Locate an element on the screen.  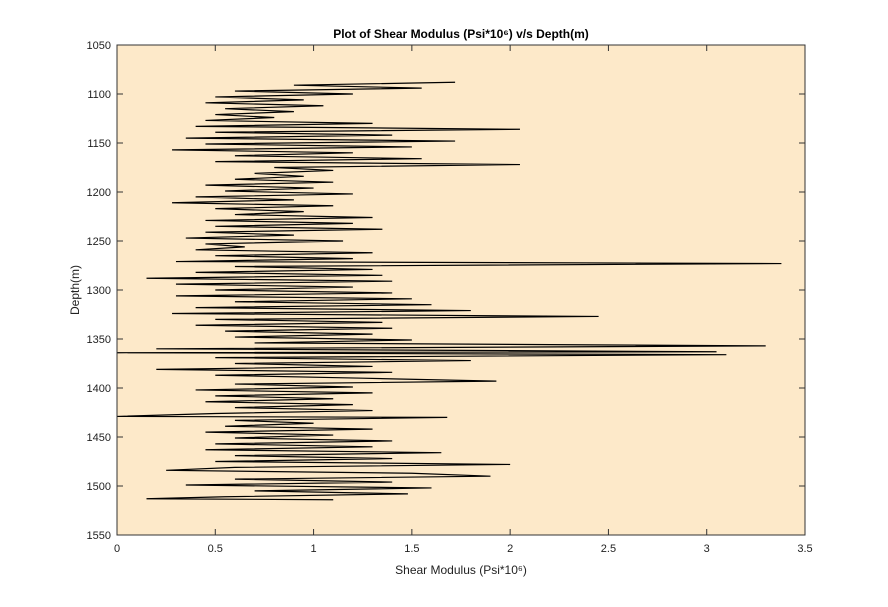
x-tick-label: 3 is located at coordinates (707, 549).